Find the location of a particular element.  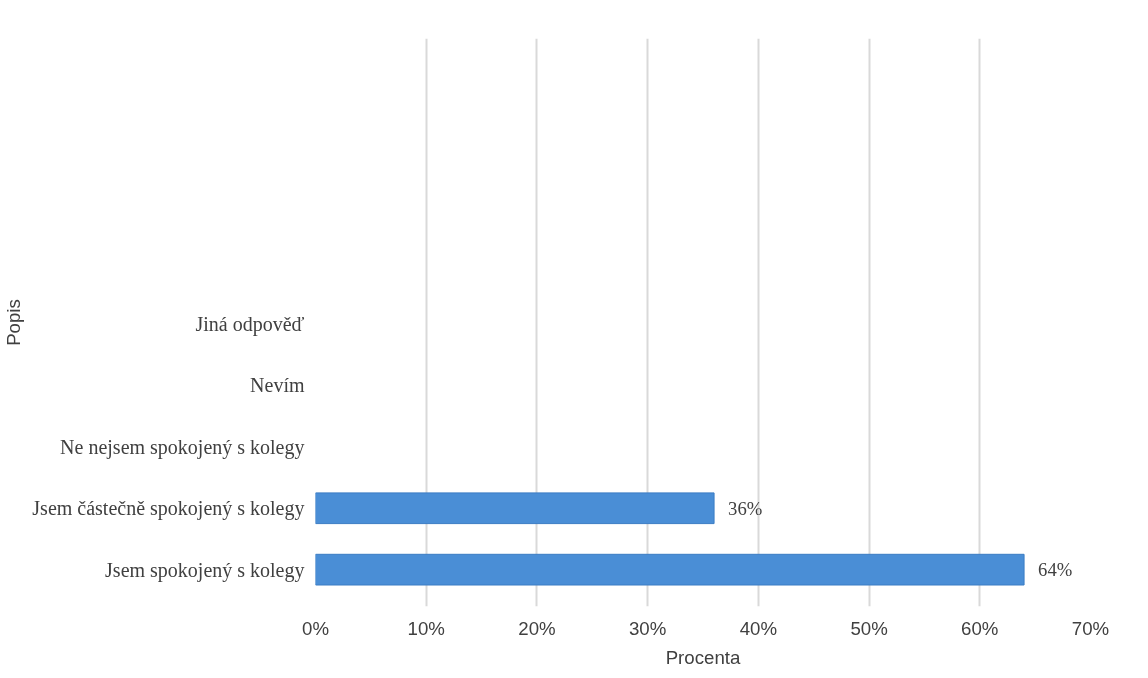

y-tick-label: Jsem spokojený s kolegy is located at coordinates (205, 570).